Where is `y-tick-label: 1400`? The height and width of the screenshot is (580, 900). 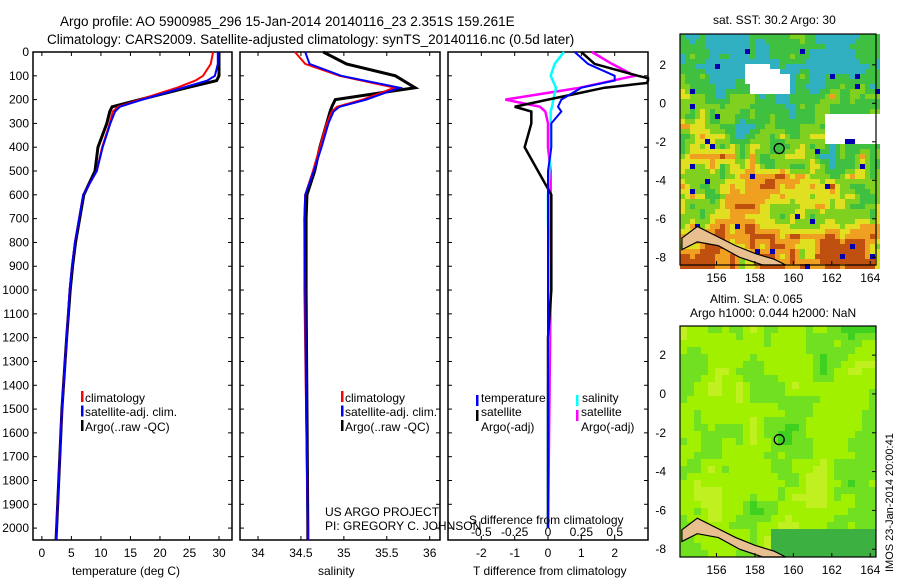 y-tick-label: 1400 is located at coordinates (15, 385).